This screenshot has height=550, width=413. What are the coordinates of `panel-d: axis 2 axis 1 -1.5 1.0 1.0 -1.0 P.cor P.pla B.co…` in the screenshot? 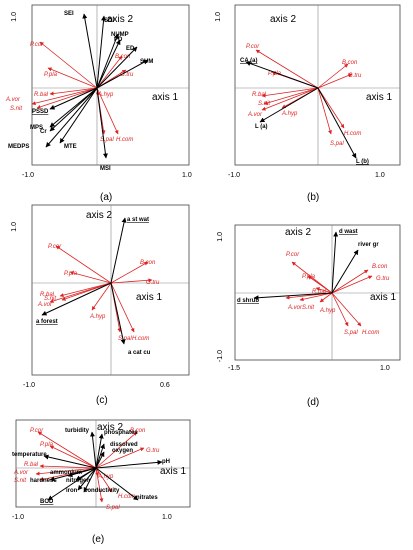 It's located at (309, 316).